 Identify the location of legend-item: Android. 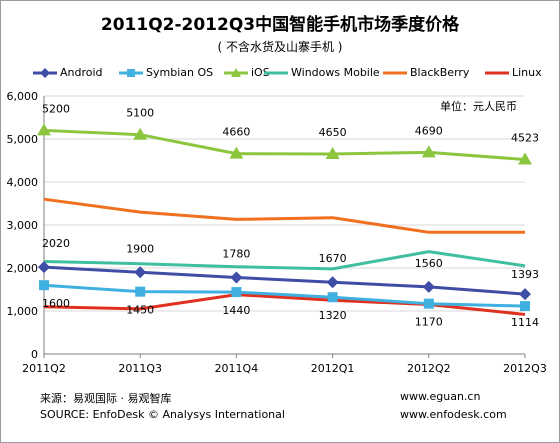
(68, 72).